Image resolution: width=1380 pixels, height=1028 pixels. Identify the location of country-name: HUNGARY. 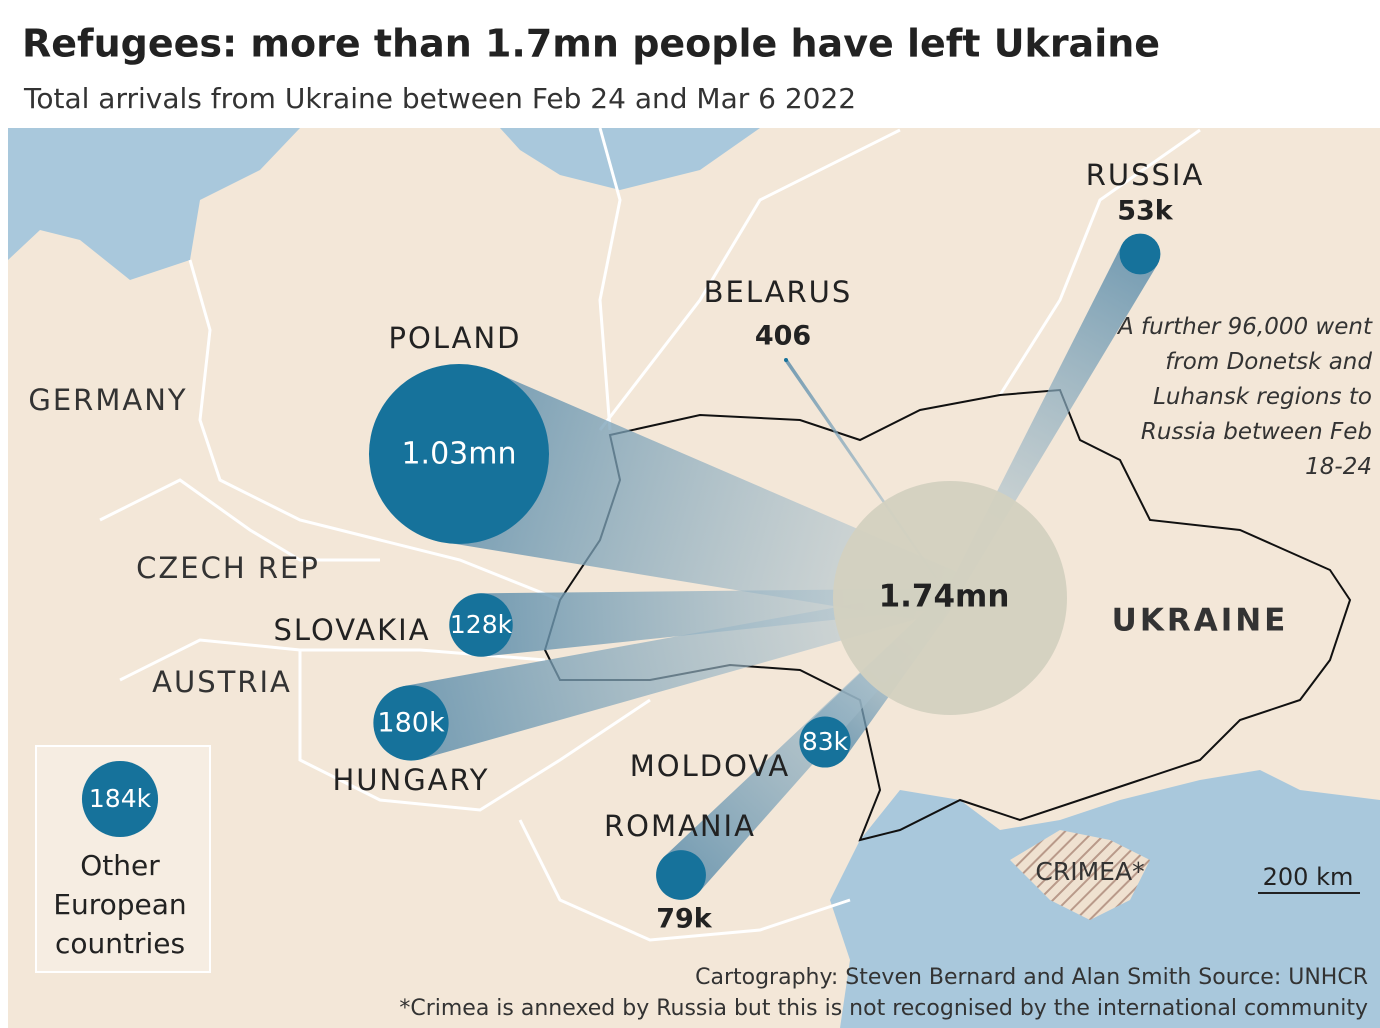
(410, 780).